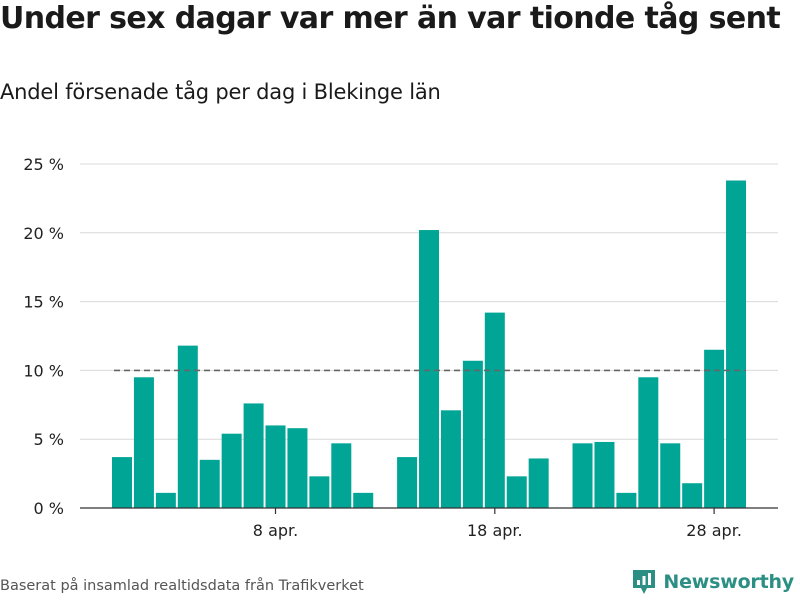 This screenshot has height=600, width=800. Describe the element at coordinates (43, 370) in the screenshot. I see `y-tick-label: 10 %` at that location.